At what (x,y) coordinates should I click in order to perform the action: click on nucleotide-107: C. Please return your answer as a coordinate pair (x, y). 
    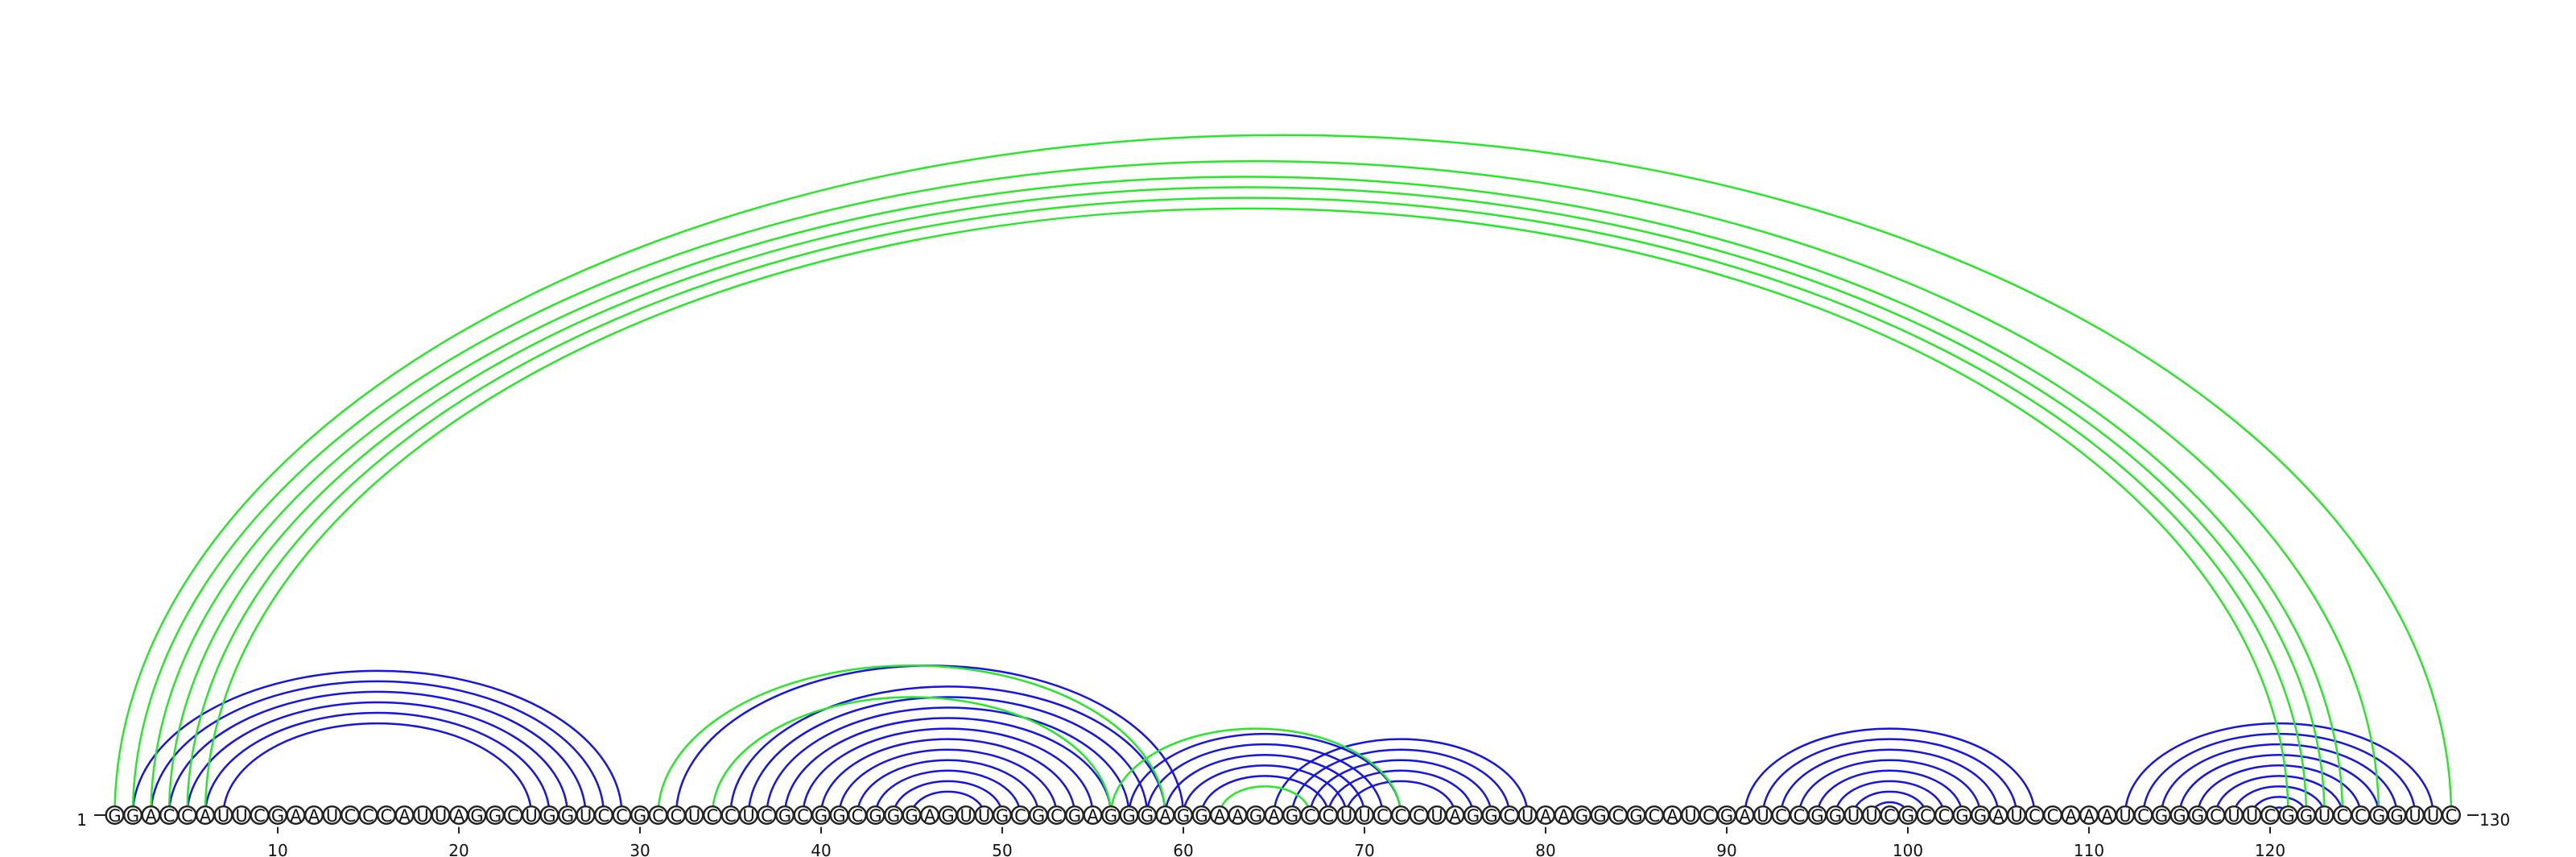
    Looking at the image, I should click on (2035, 815).